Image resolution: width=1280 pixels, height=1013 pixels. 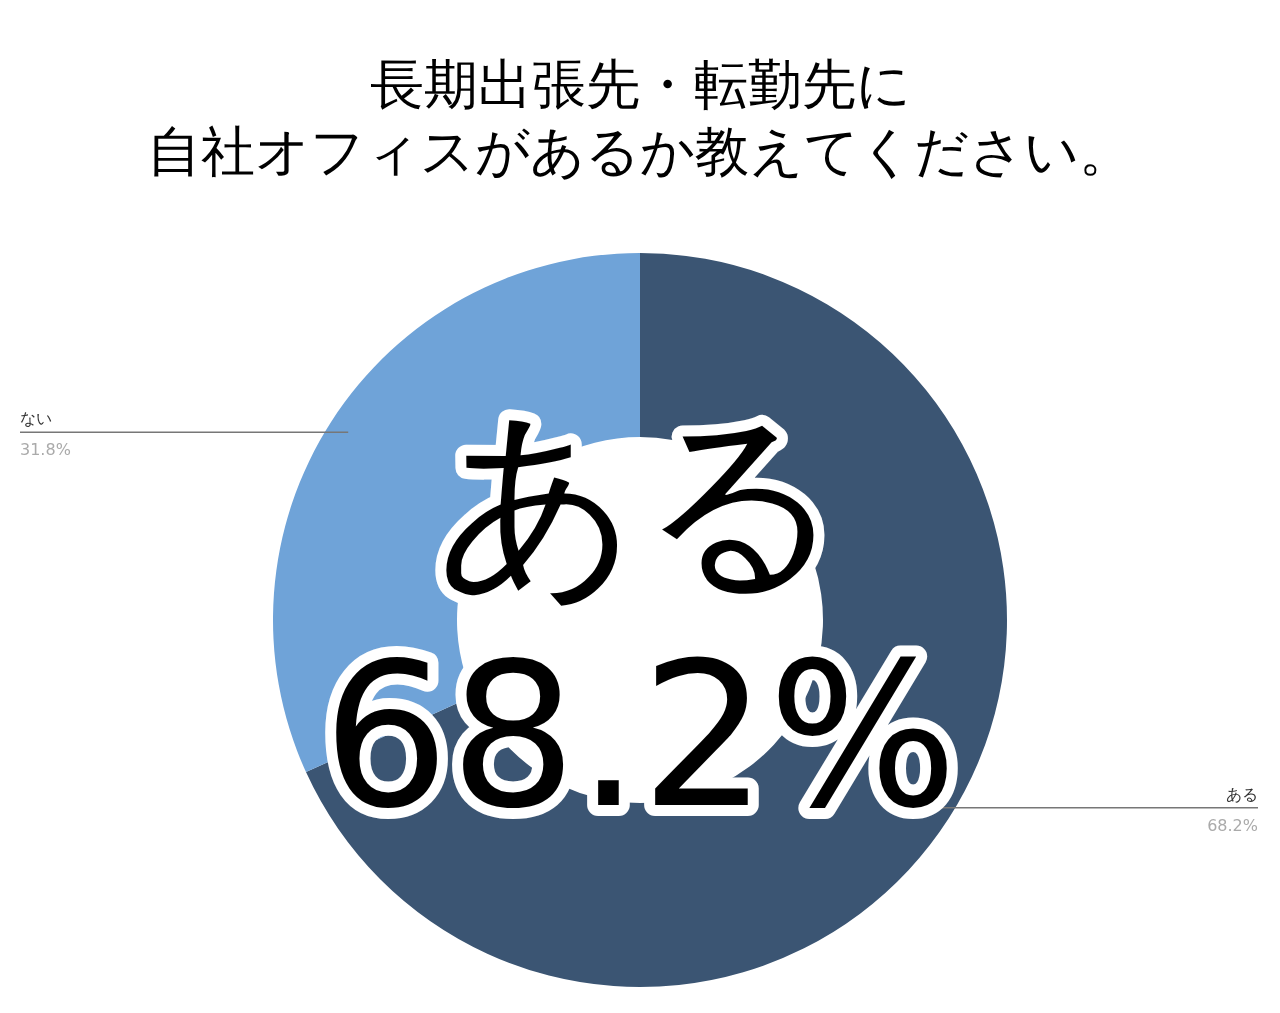 I want to click on slice-label: ある, so click(x=1242, y=794).